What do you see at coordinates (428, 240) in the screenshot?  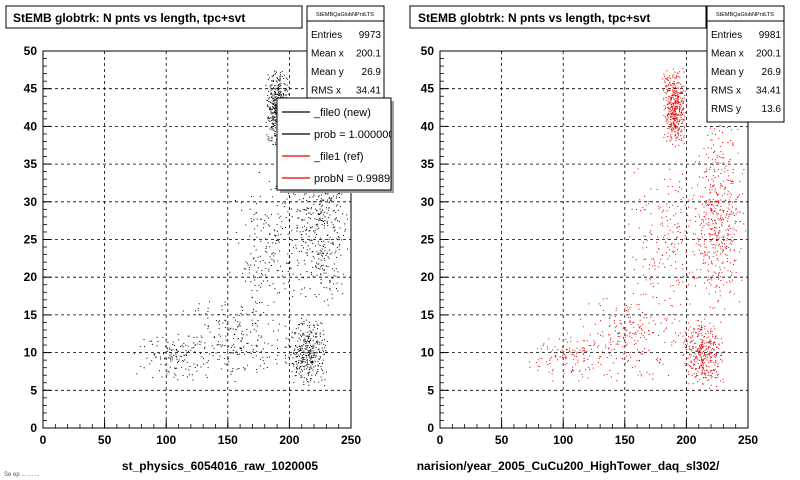 I see `right-y-tick-label: 25` at bounding box center [428, 240].